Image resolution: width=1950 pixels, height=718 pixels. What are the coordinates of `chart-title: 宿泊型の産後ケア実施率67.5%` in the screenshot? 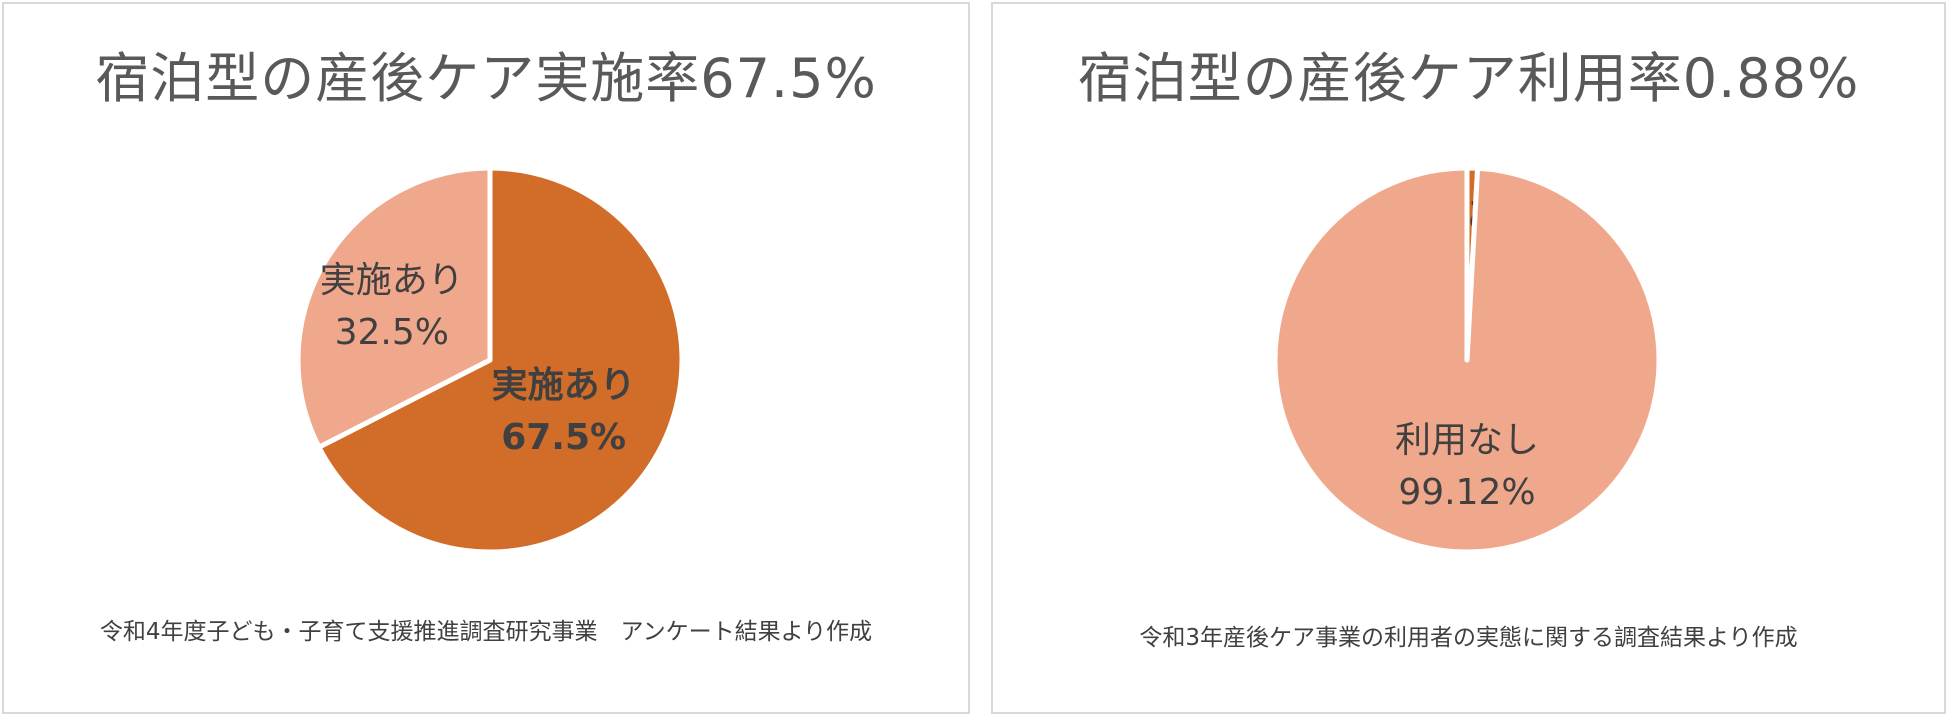 It's located at (486, 78).